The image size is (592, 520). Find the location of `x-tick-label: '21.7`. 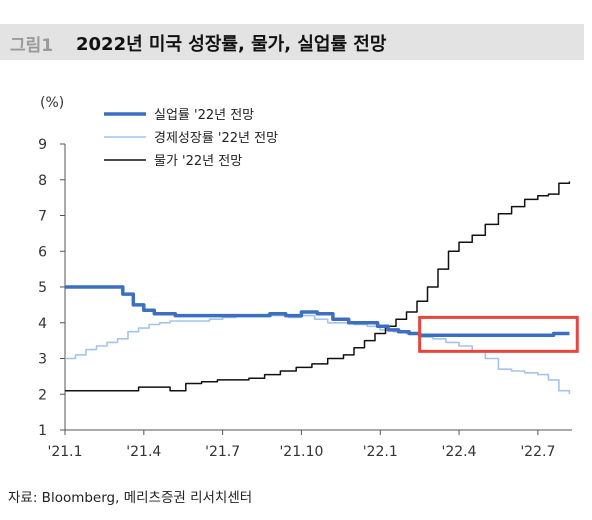

x-tick-label: '21.7 is located at coordinates (222, 452).